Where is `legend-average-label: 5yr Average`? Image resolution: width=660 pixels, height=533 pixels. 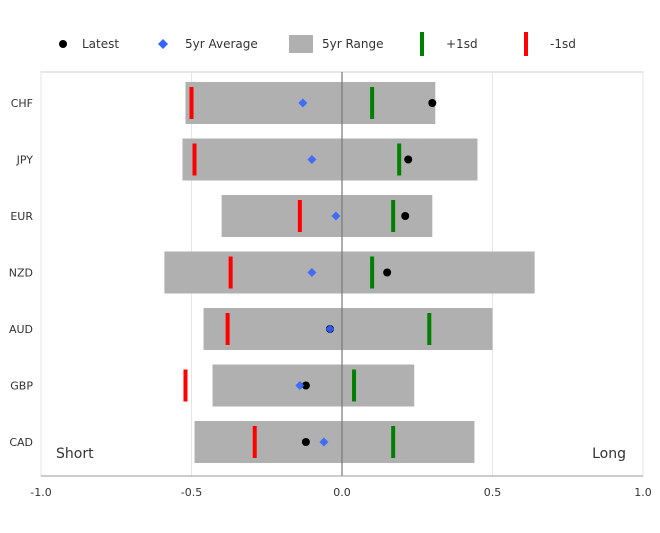
legend-average-label: 5yr Average is located at coordinates (221, 44).